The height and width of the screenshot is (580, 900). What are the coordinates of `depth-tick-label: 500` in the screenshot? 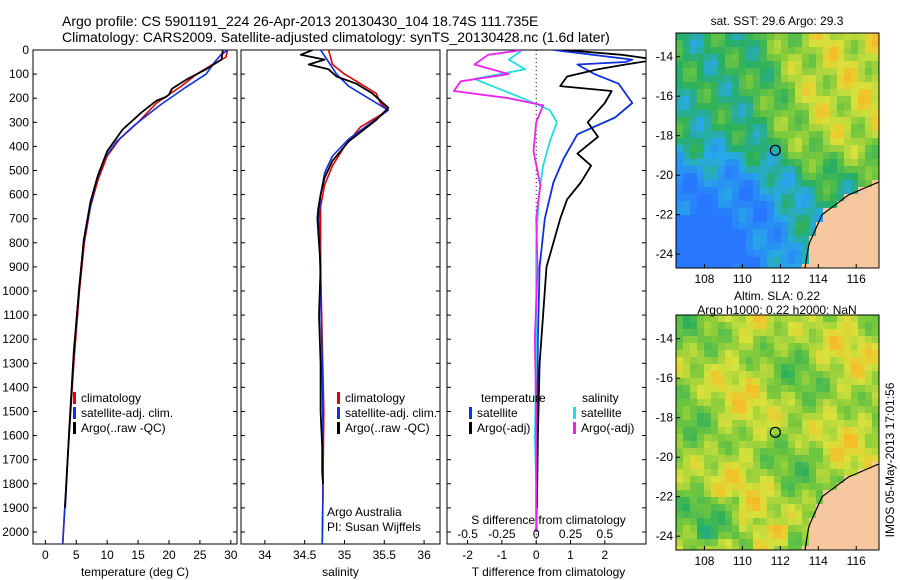 It's located at (19, 170).